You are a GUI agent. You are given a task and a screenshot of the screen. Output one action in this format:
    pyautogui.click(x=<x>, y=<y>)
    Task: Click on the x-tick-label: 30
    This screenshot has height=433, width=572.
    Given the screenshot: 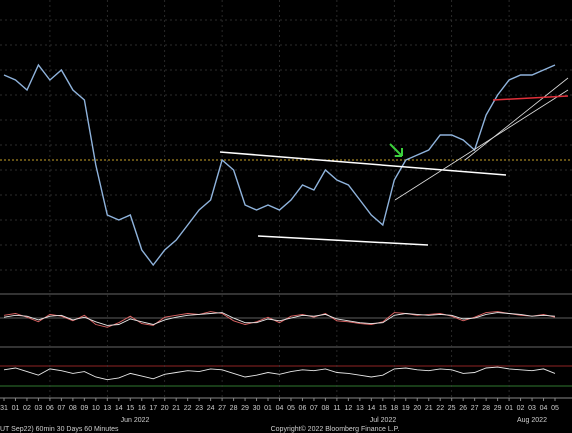 What is the action you would take?
    pyautogui.click(x=257, y=408)
    